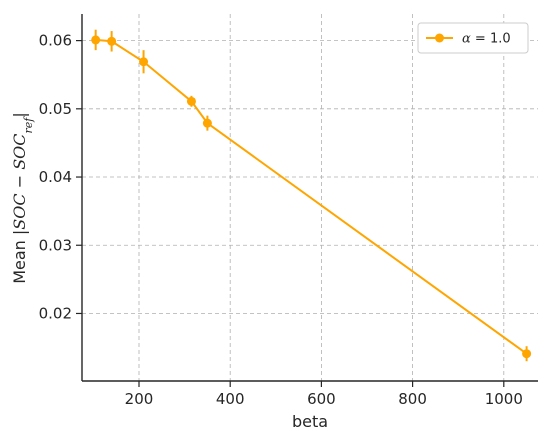  Describe the element at coordinates (55, 313) in the screenshot. I see `y-tick-label: 0.02` at that location.